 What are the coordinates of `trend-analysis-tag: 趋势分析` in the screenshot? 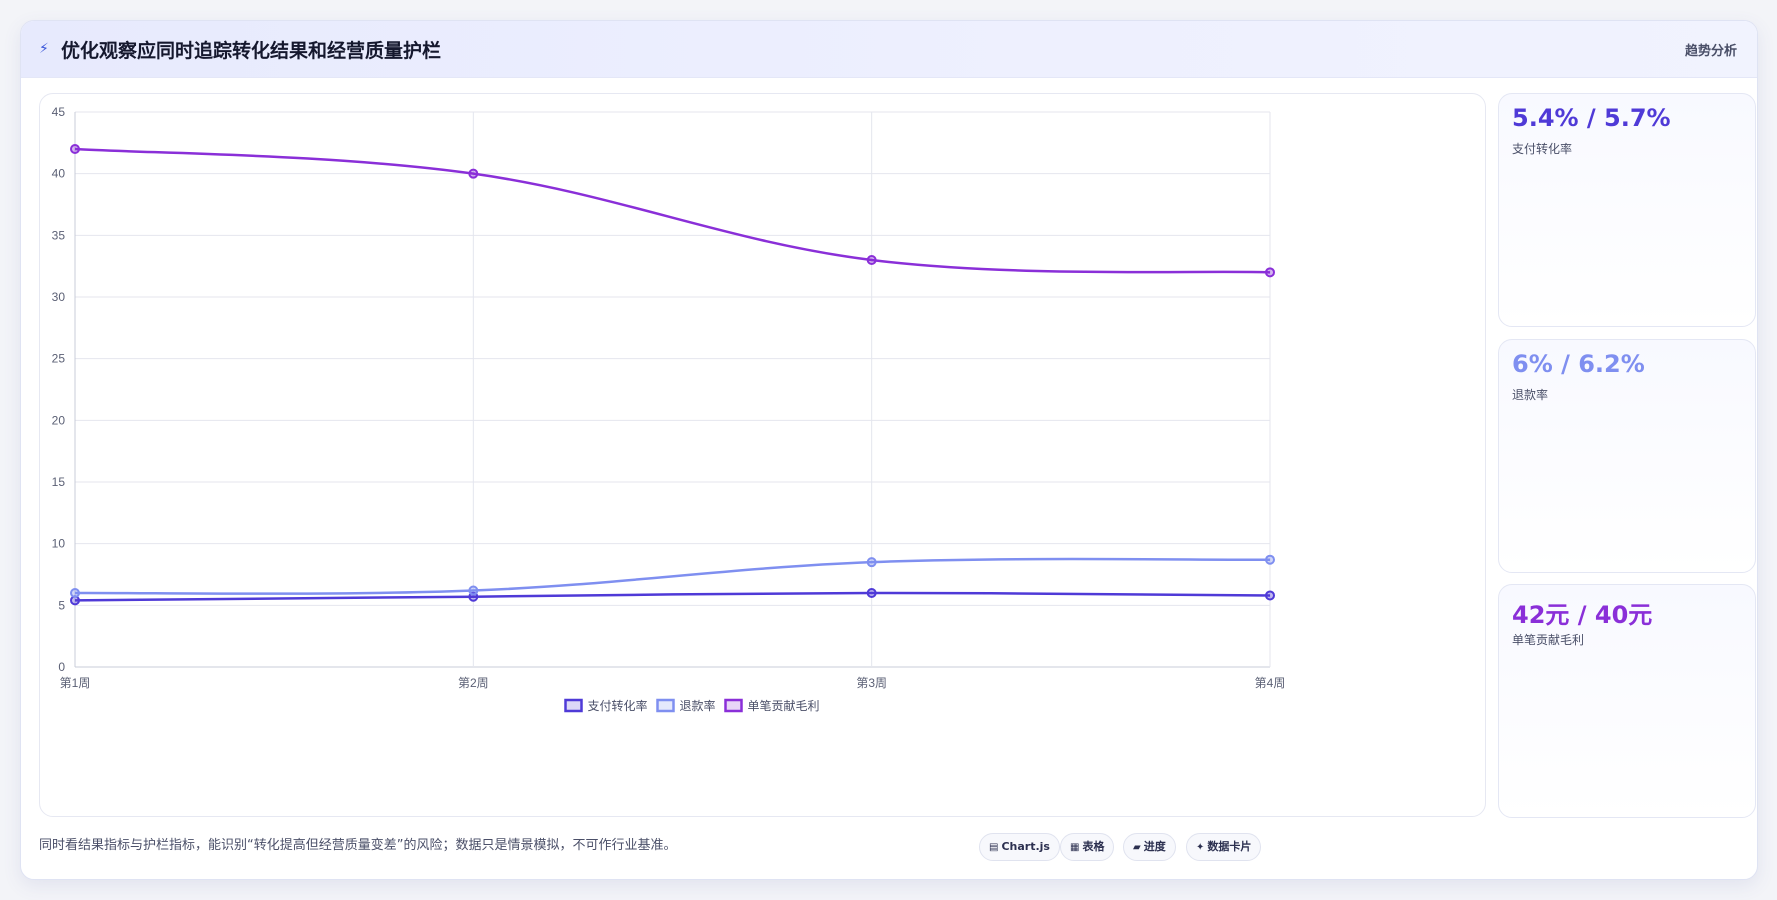 It's located at (1710, 51).